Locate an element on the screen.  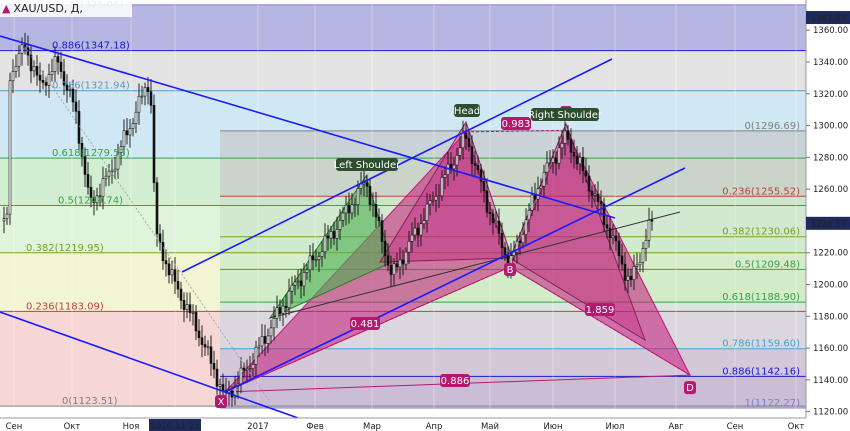
head-label-bg is located at coordinates (467, 110).